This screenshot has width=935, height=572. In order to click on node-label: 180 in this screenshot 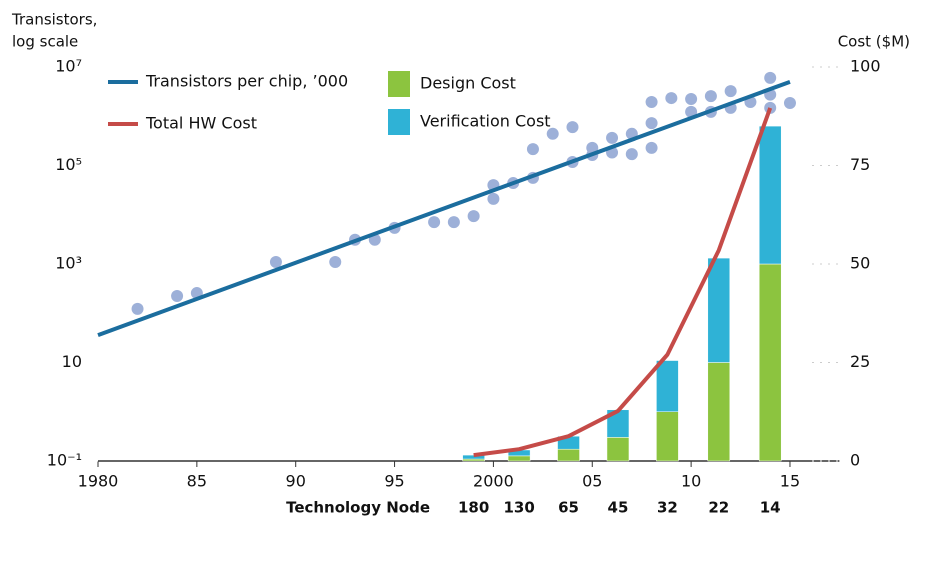, I will do `click(473, 508)`.